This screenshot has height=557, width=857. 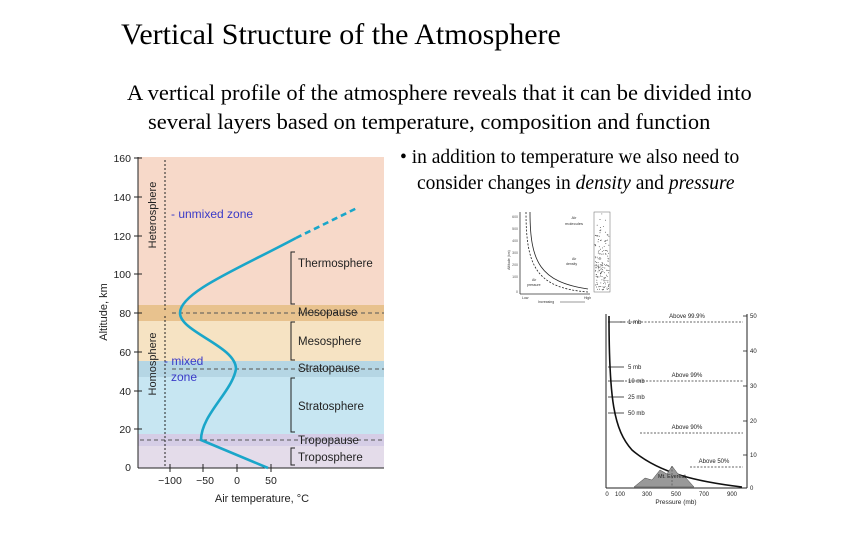 What do you see at coordinates (326, 223) in the screenshot?
I see `temperature-curve-extension` at bounding box center [326, 223].